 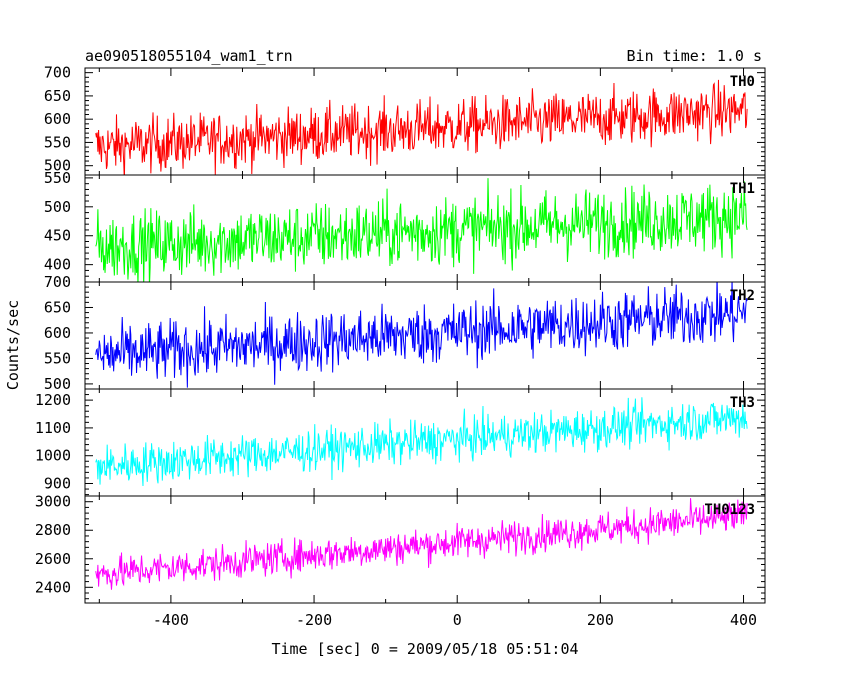 I want to click on panel-th0: 500 550 600 650 700 TH0, so click(x=405, y=120).